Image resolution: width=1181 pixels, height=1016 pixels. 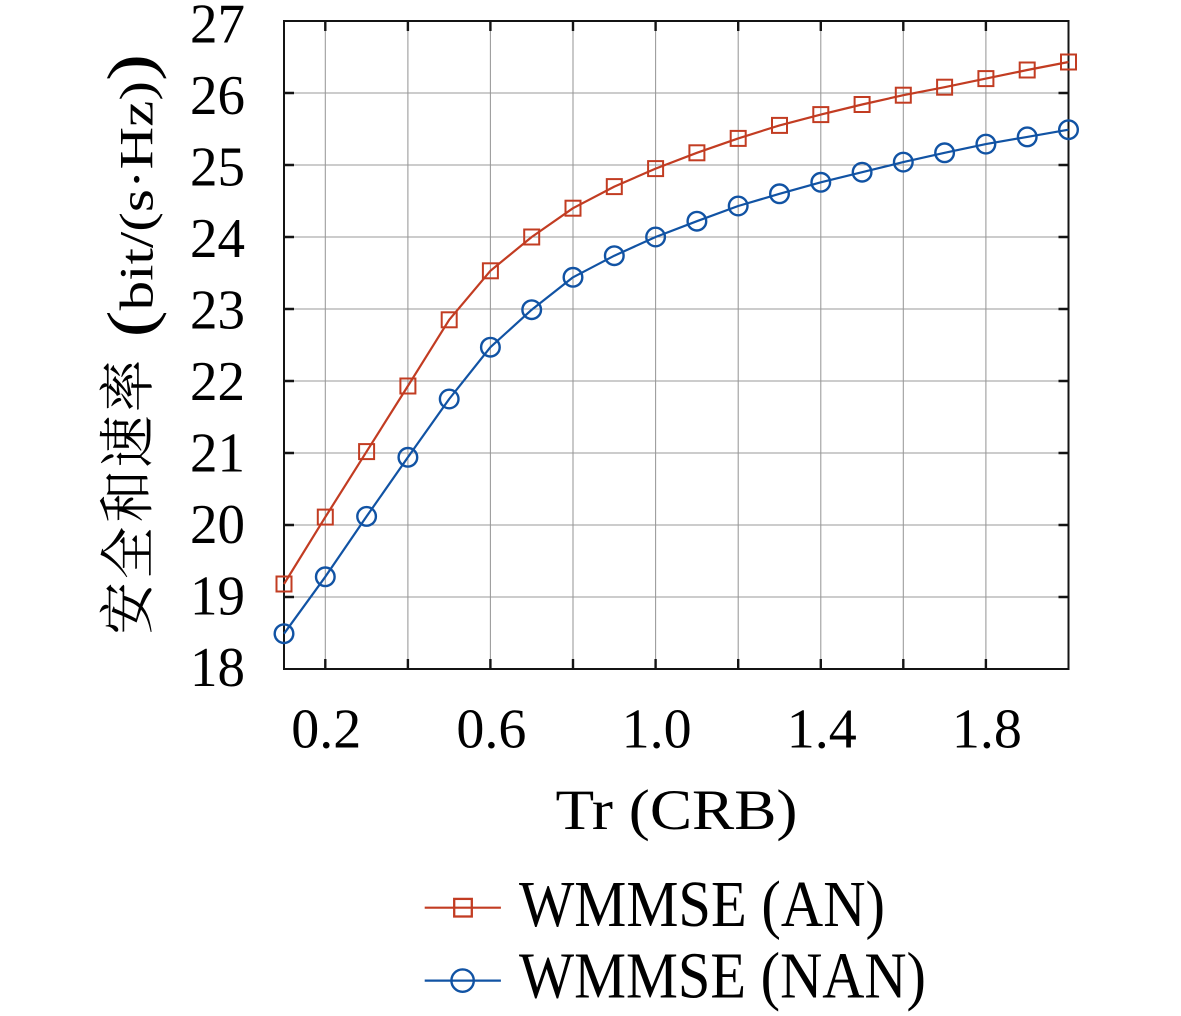 I want to click on svg-text: 0.6, so click(x=491, y=729).